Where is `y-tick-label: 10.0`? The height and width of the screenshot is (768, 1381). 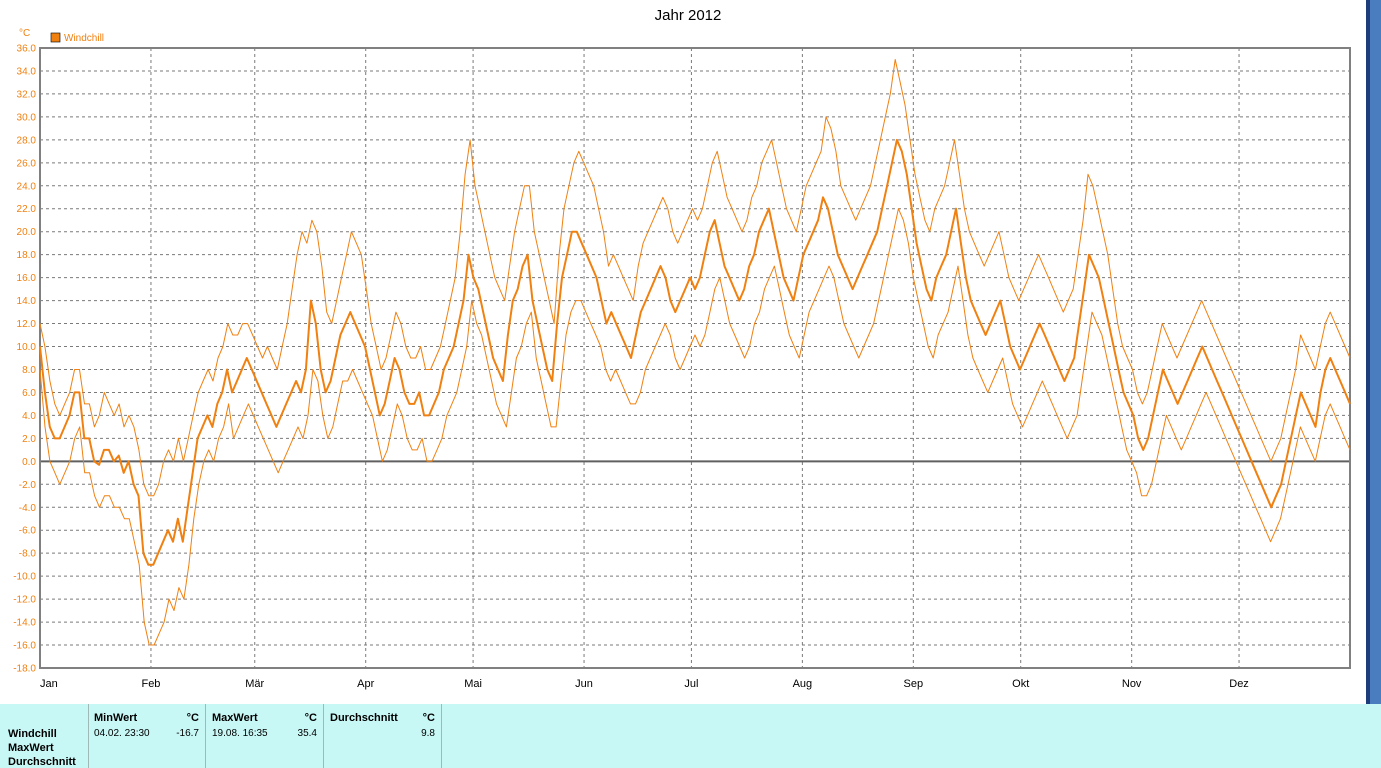
y-tick-label: 10.0 is located at coordinates (27, 347).